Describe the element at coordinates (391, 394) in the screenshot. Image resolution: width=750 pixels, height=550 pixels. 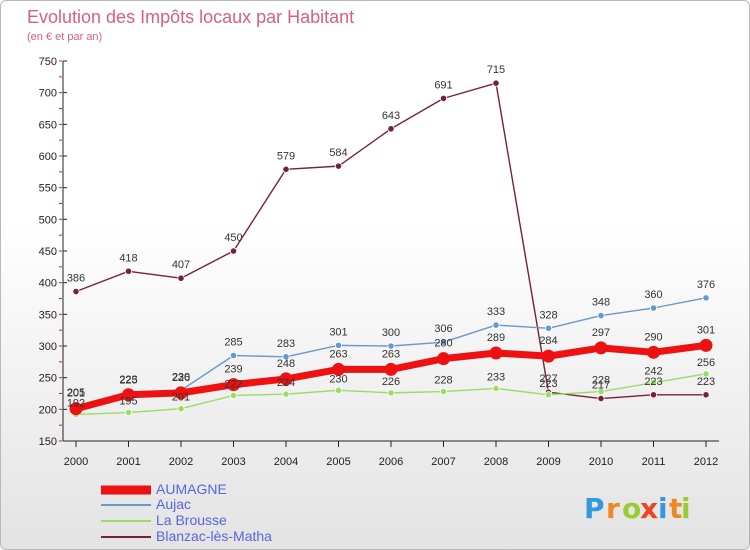
I see `series-la-brousse` at that location.